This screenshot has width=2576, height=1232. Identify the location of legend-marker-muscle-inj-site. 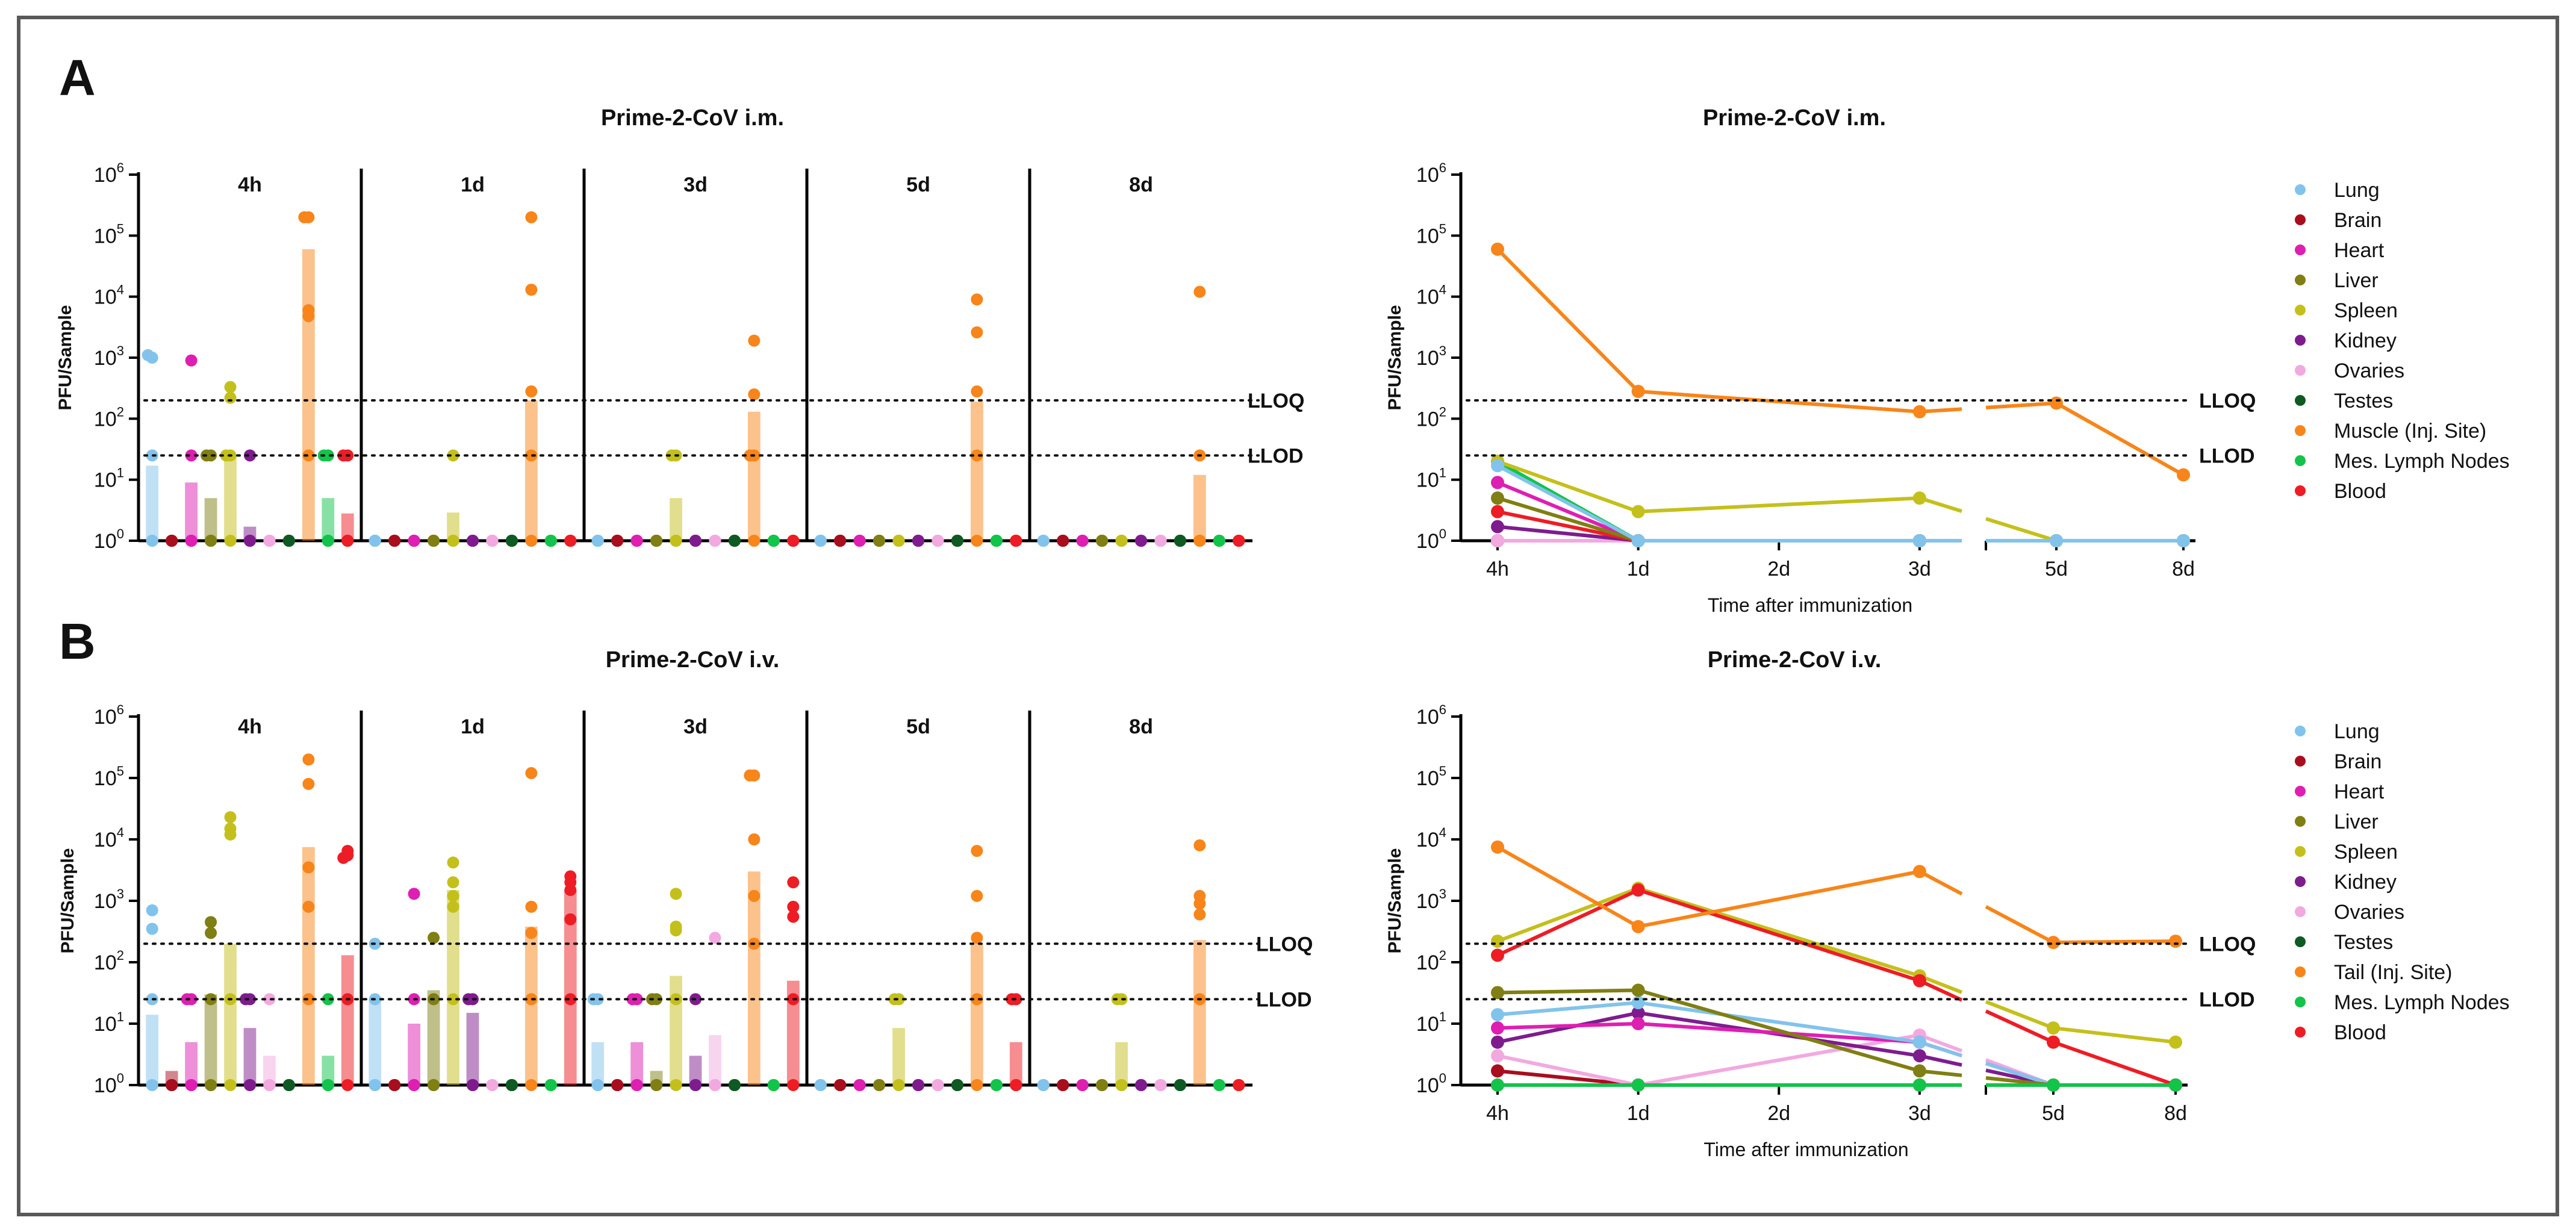
(2301, 430).